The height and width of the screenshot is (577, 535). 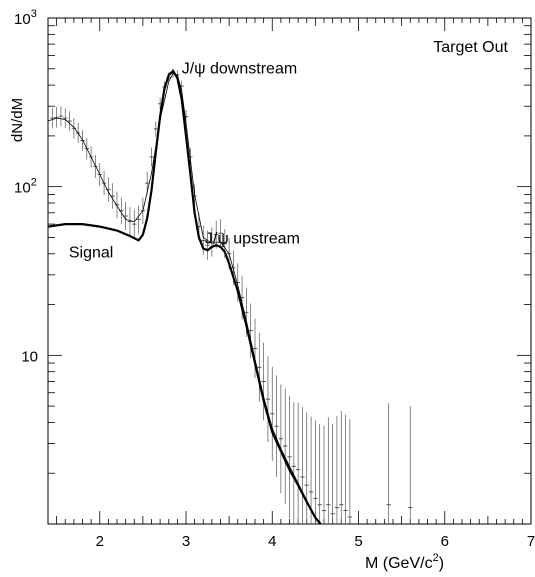 I want to click on x-tick-label: 7, so click(x=531, y=541).